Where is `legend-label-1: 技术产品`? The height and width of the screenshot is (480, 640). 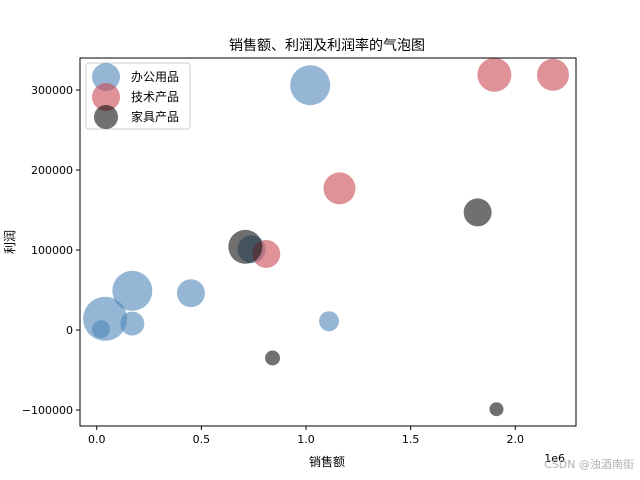 legend-label-1: 技术产品 is located at coordinates (155, 97).